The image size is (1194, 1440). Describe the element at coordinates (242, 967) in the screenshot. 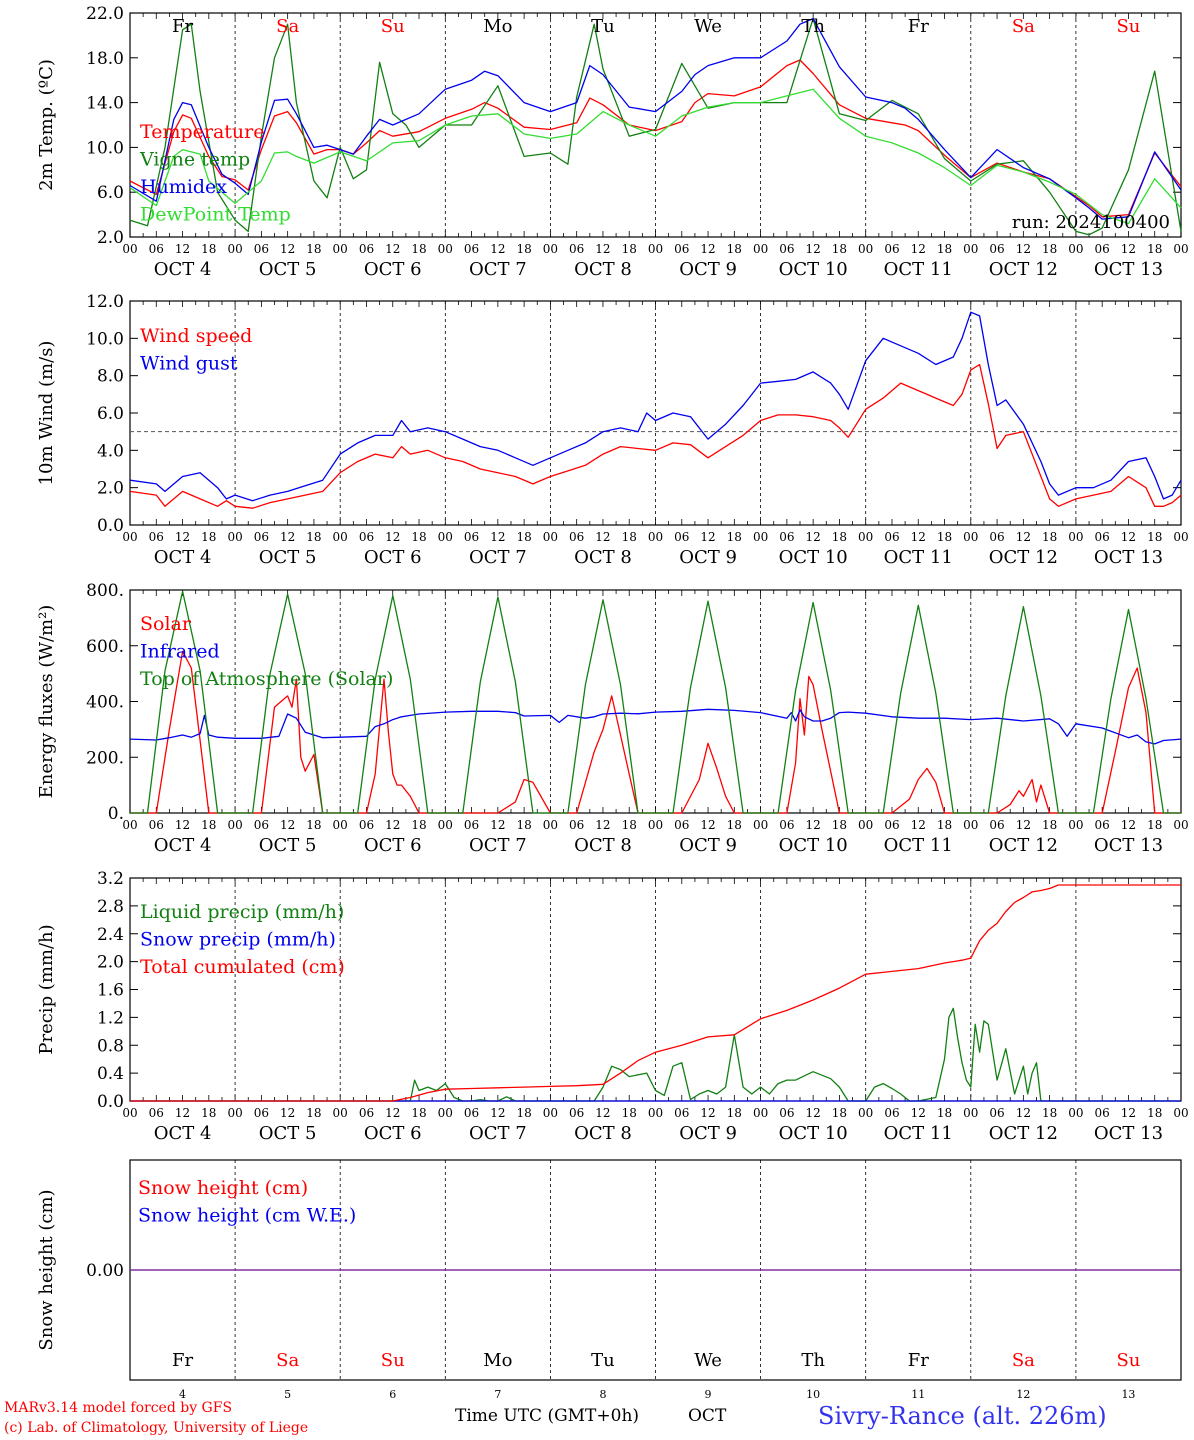

I see `legend-entry: Total cumulated (cm)` at that location.